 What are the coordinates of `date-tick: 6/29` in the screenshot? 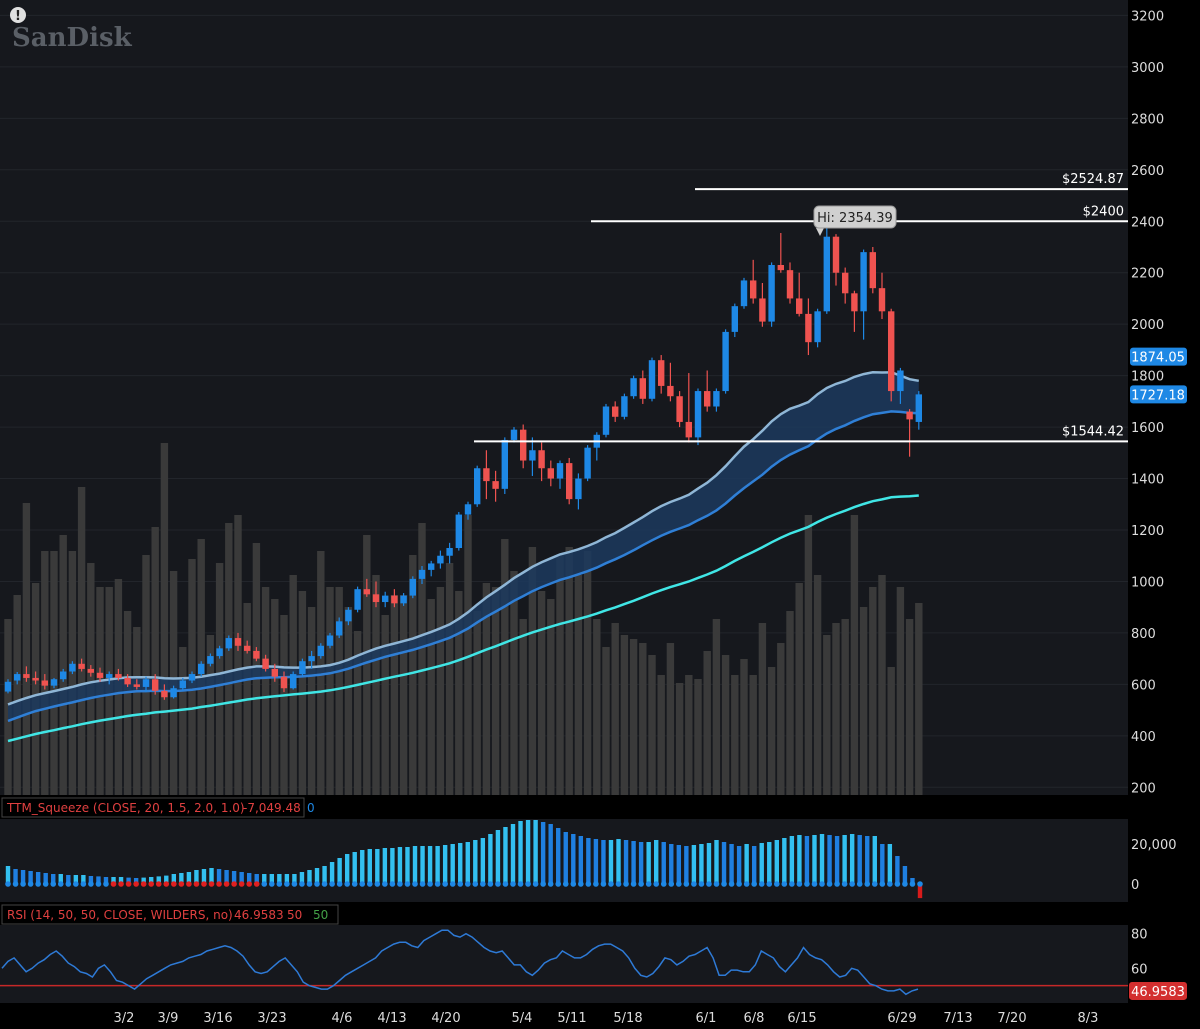 It's located at (901, 1018).